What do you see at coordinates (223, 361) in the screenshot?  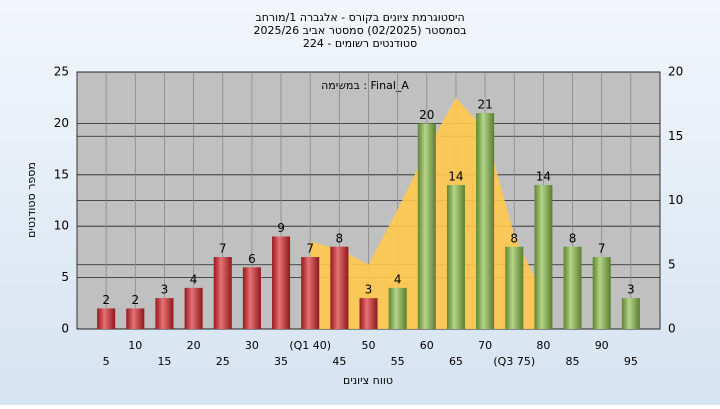 I see `x-tick-label: 25` at bounding box center [223, 361].